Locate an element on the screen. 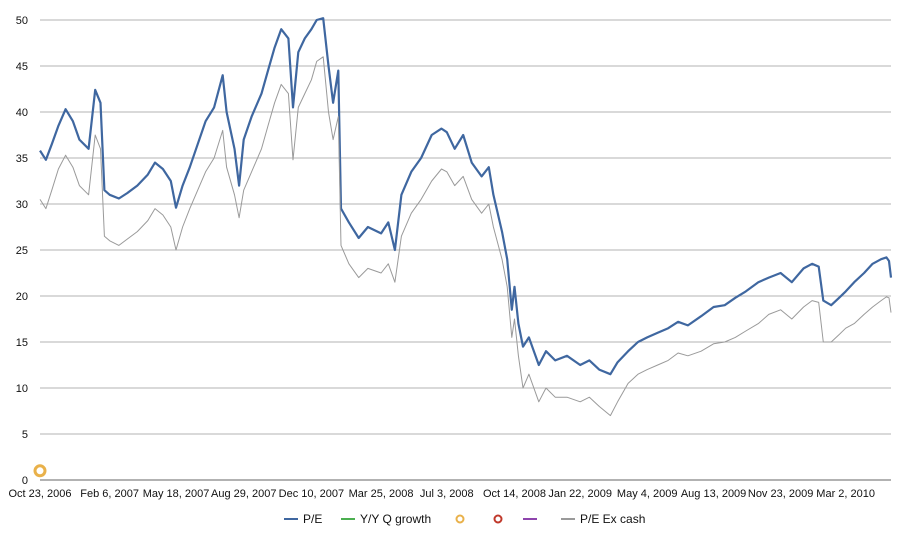  y-tick-label: 10 is located at coordinates (22, 389).